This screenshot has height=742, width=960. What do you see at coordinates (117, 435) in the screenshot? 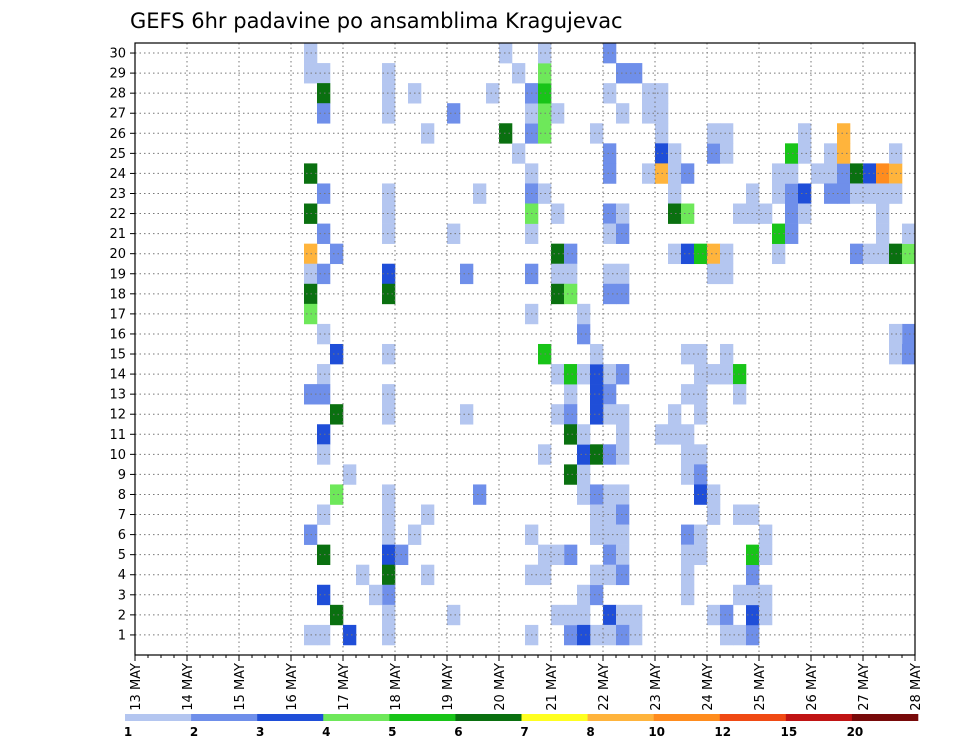
I see `y-tick-label: 11` at bounding box center [117, 435].